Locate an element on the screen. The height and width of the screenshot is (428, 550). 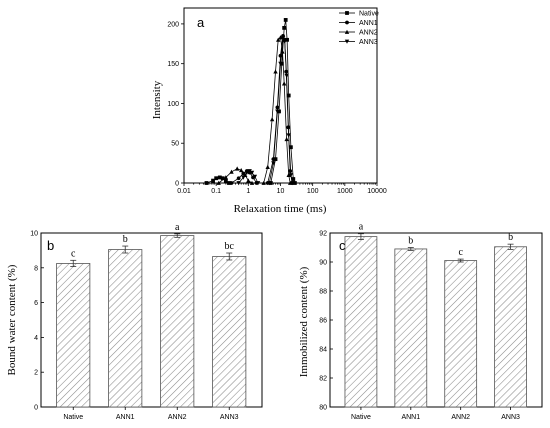
panel-label-b: b is located at coordinates (50, 245).